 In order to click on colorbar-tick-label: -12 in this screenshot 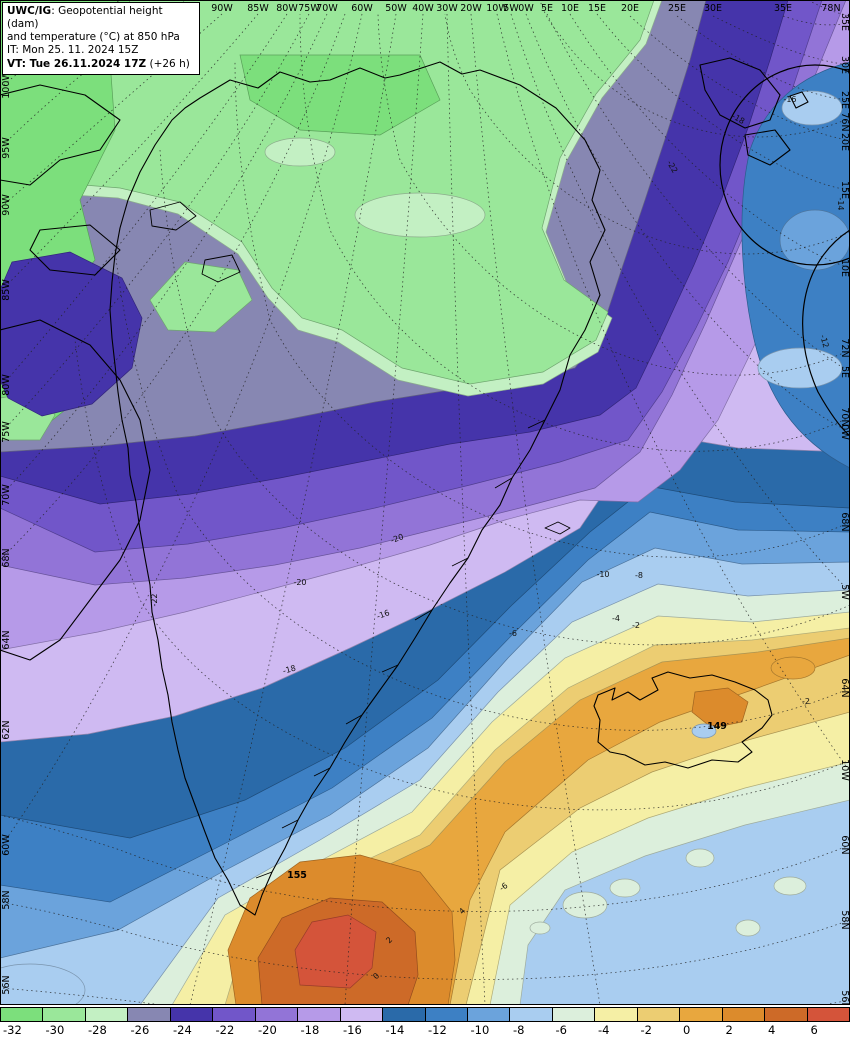, I will do `click(437, 1030)`.